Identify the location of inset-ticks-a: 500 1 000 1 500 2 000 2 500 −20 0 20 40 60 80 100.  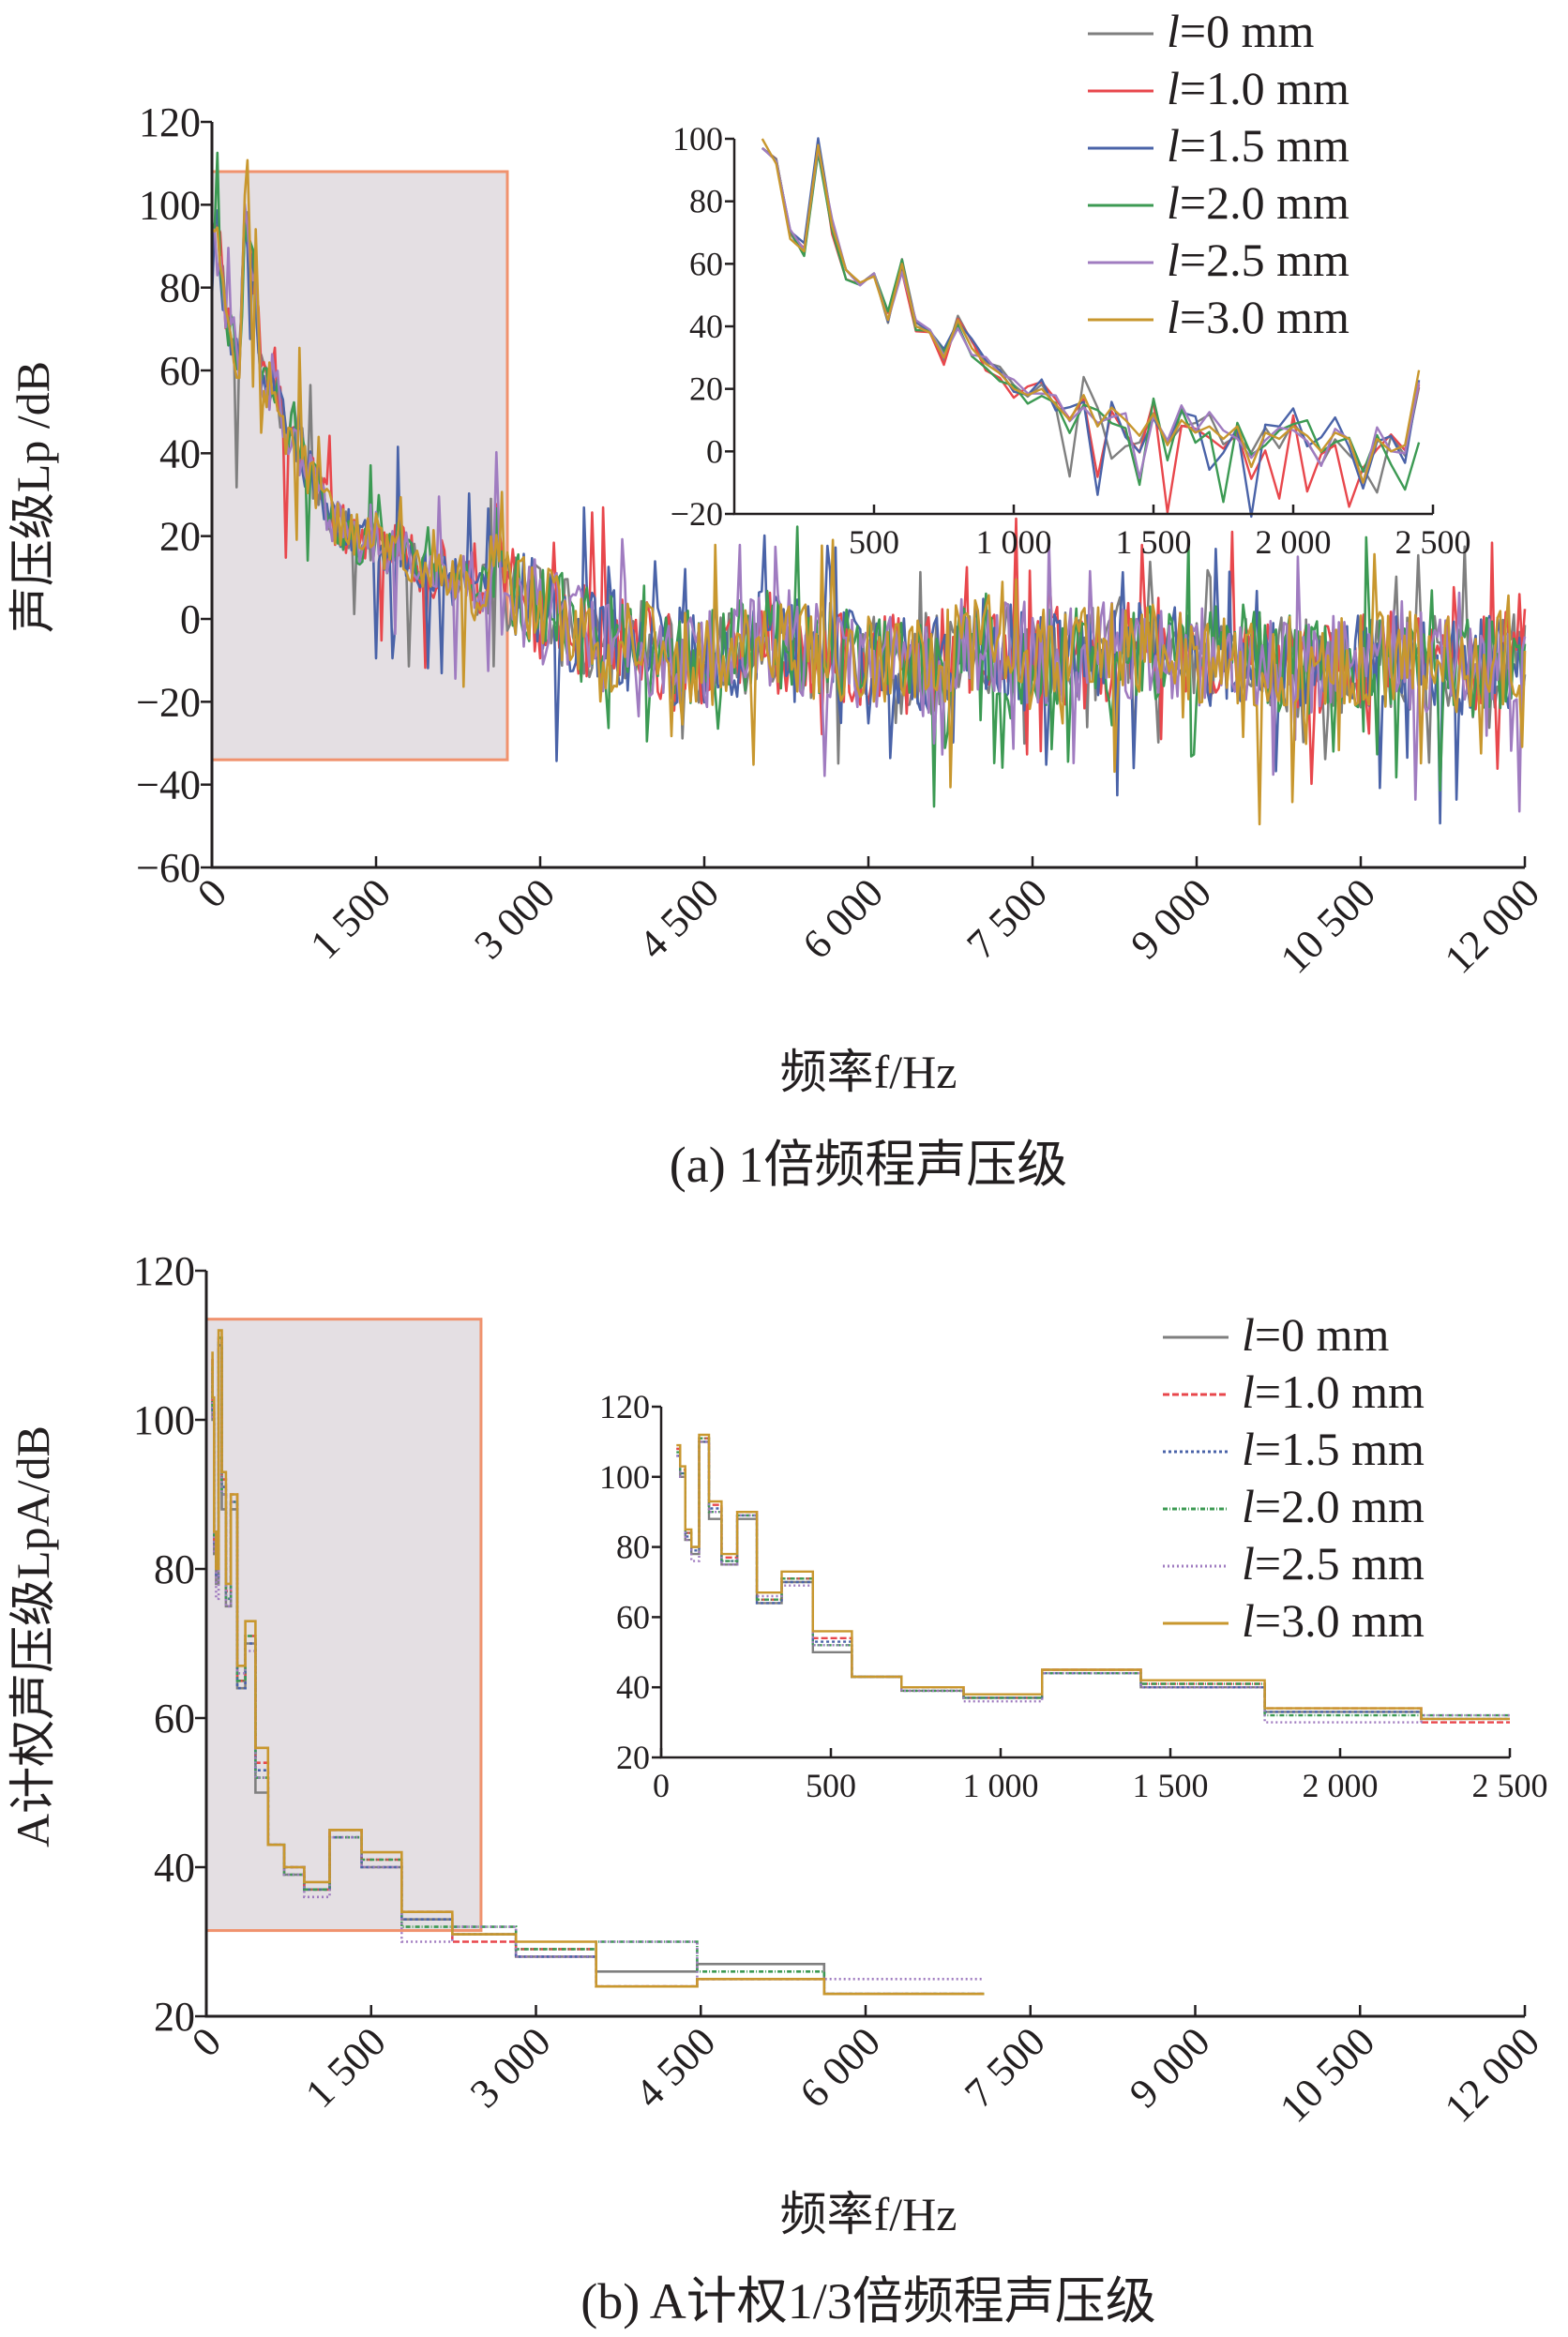
(1071, 341).